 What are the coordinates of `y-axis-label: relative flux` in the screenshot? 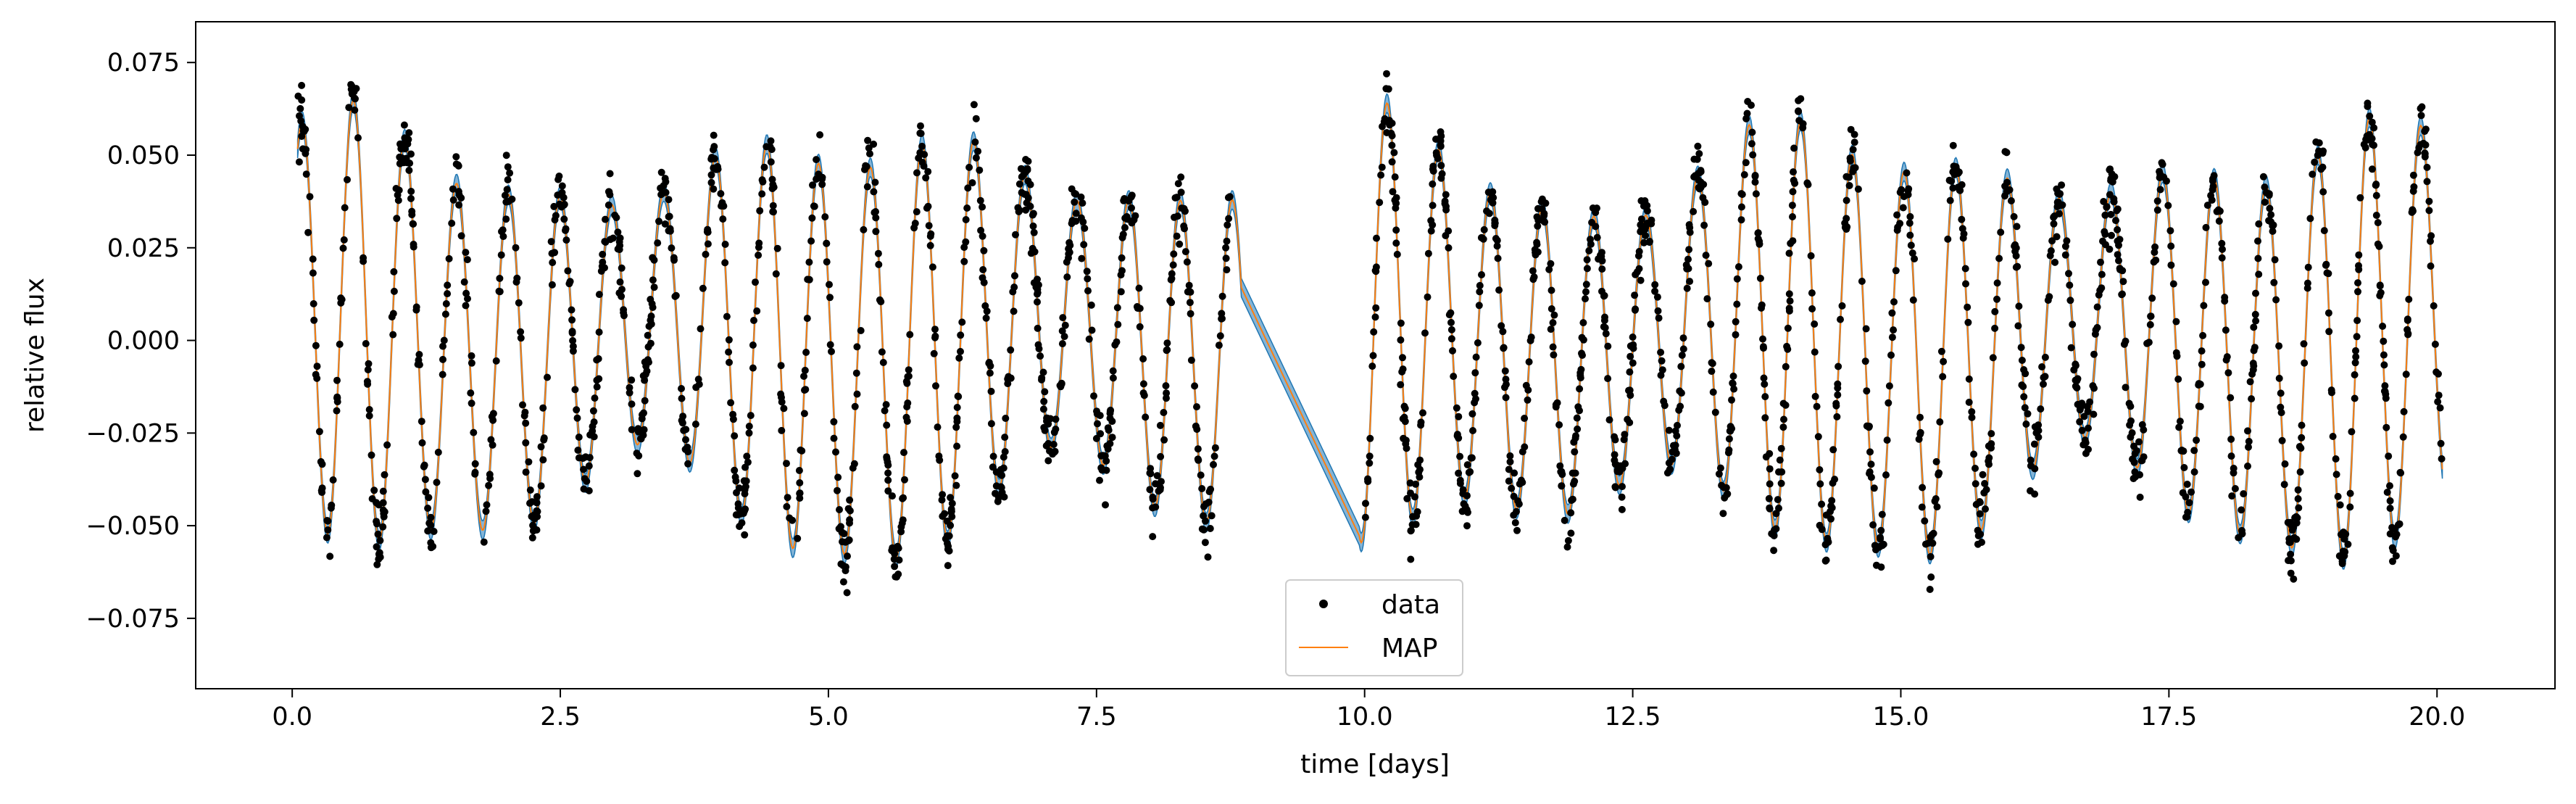 It's located at (35, 355).